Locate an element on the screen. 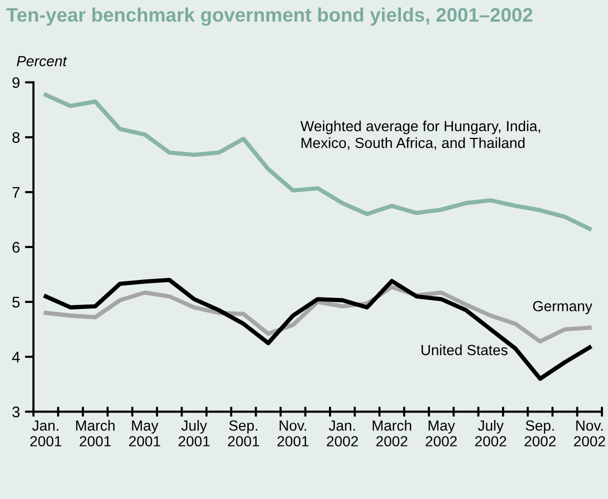 The image size is (608, 499). x-tick-label: May 2001 is located at coordinates (144, 433).